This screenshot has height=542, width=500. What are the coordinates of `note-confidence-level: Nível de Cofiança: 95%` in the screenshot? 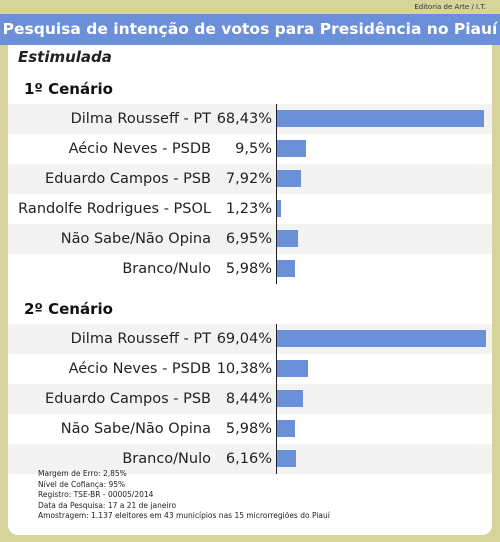 It's located at (82, 484).